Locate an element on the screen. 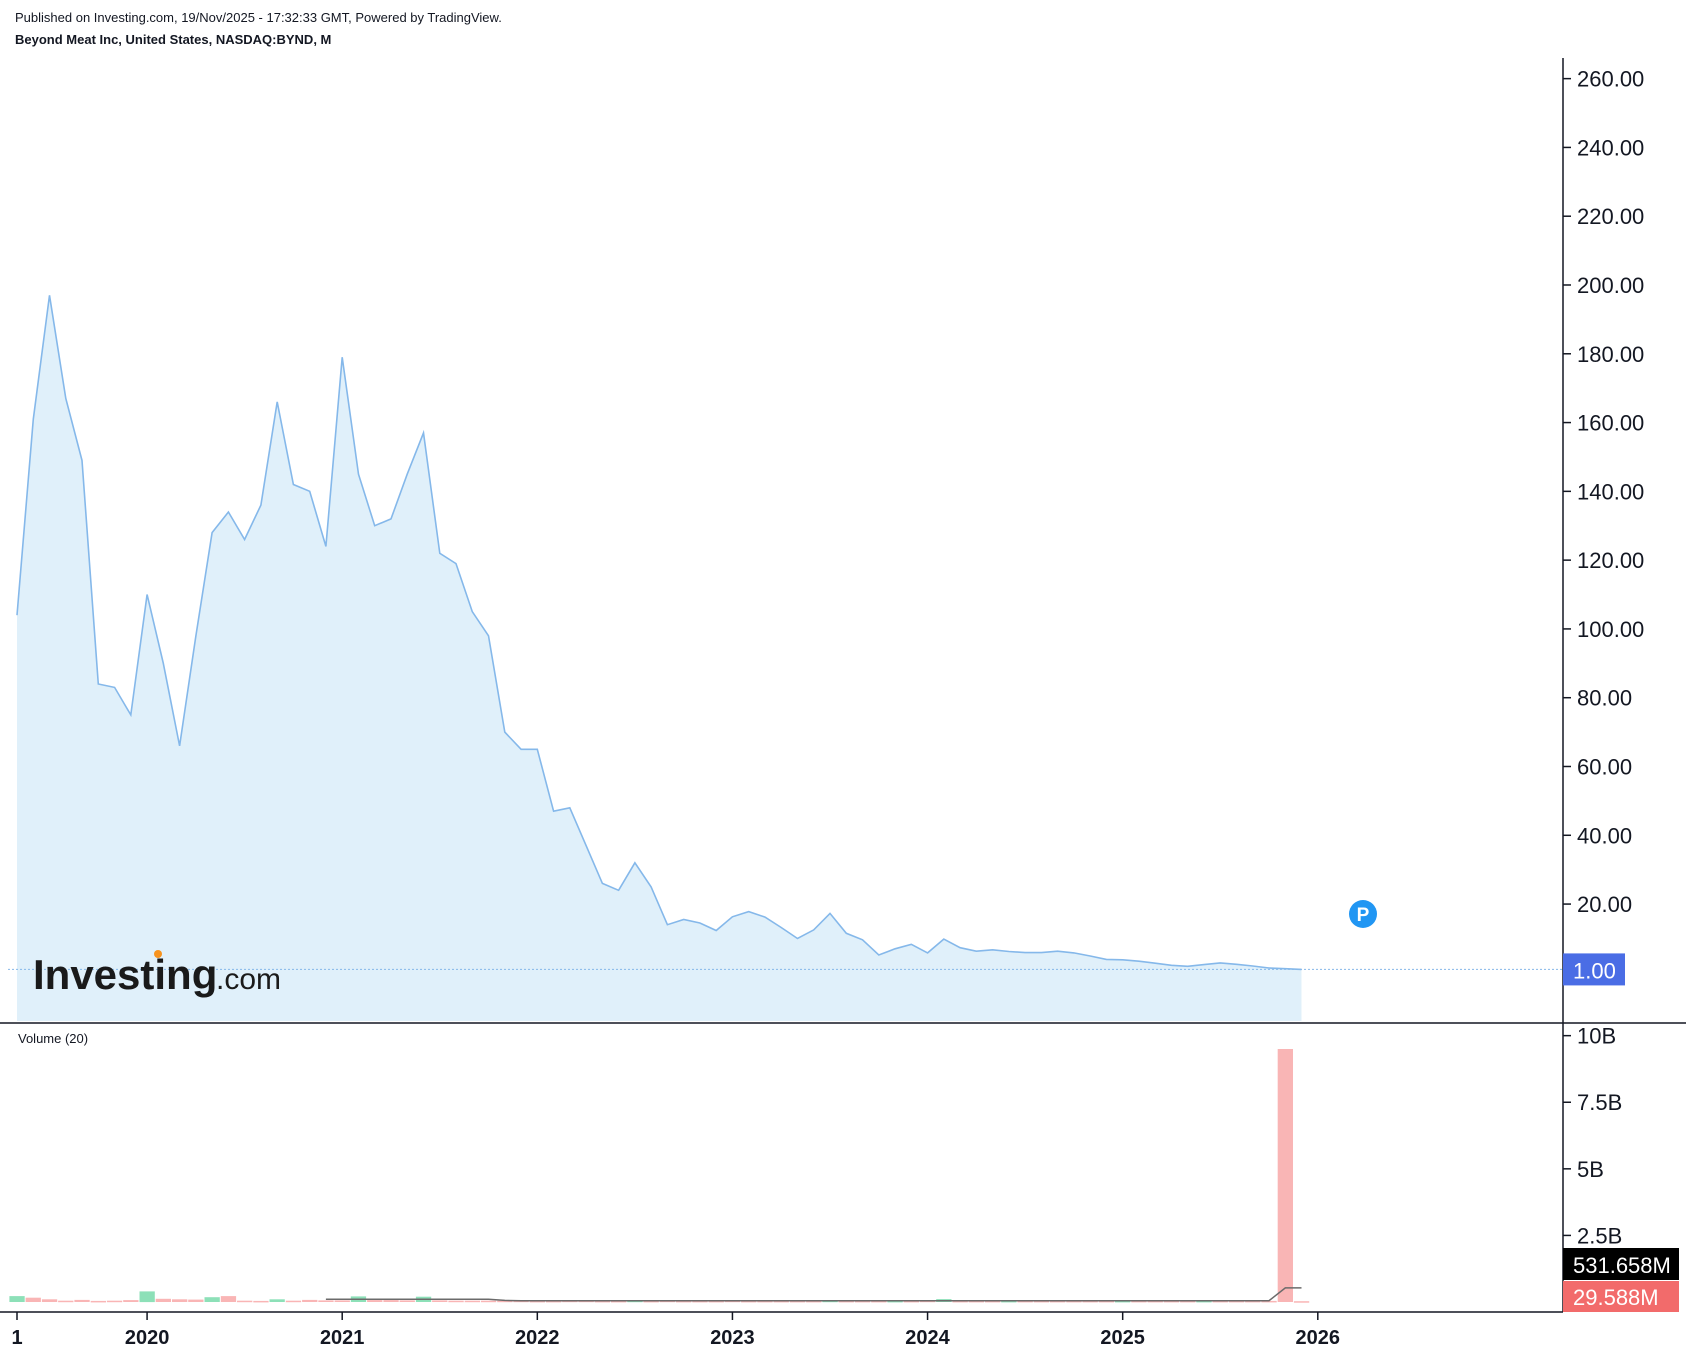 This screenshot has height=1354, width=1686. time-tick-label: 2020 is located at coordinates (147, 1338).